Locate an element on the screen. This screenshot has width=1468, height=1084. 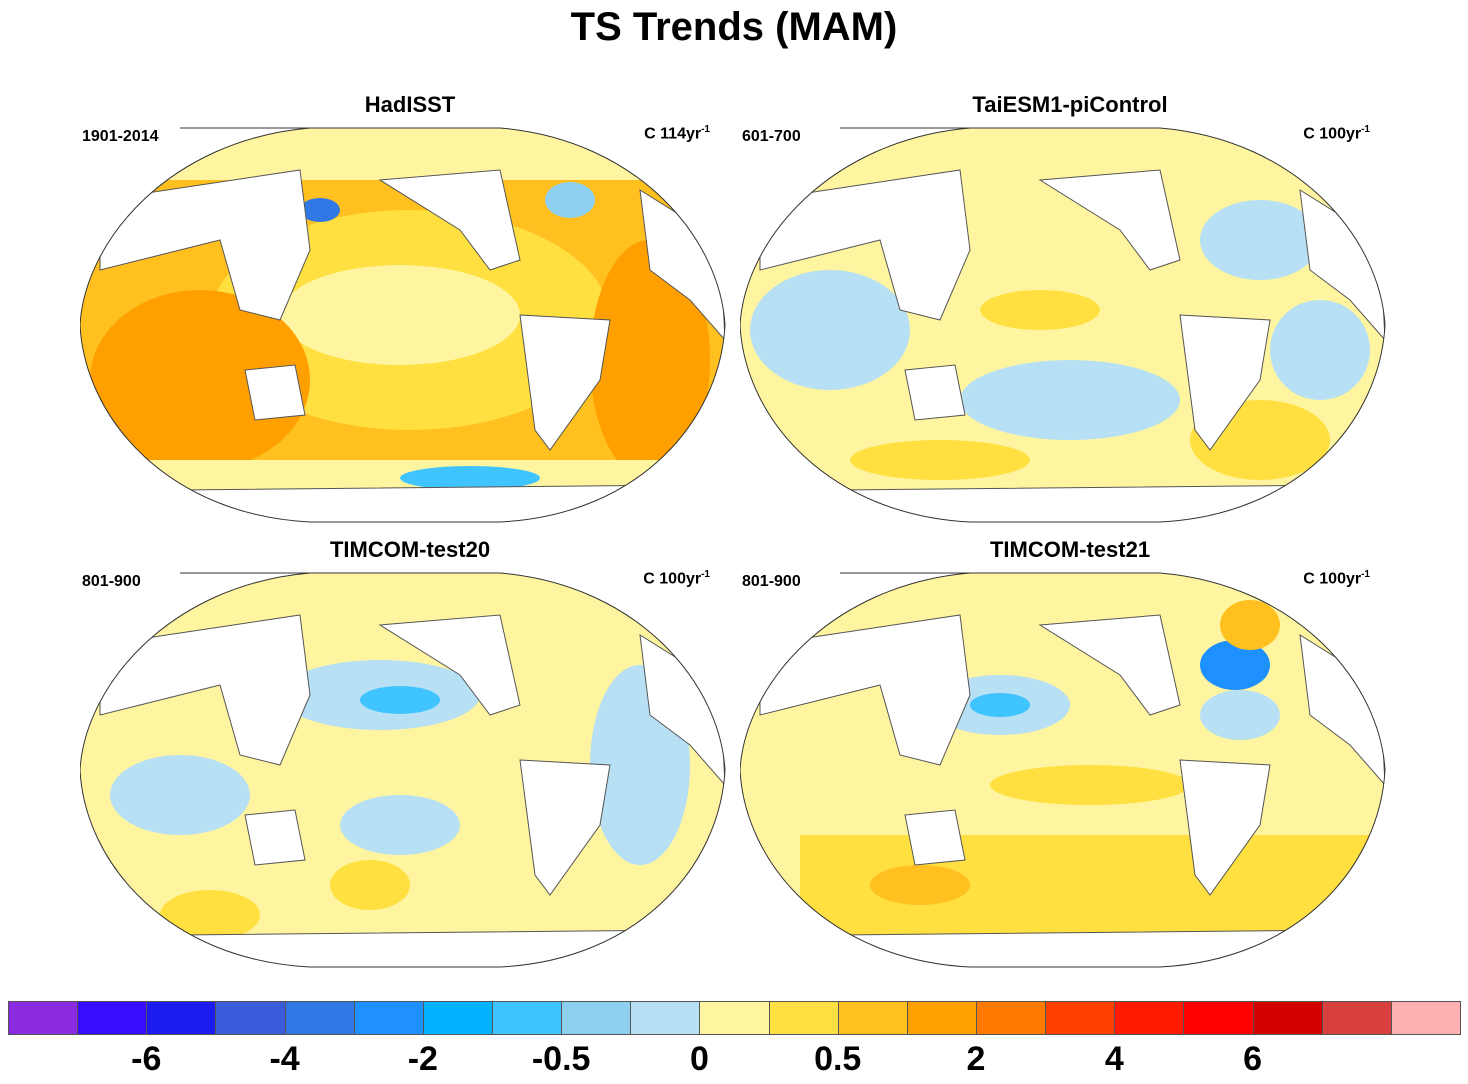
colorbar-label: 0 is located at coordinates (699, 1059).